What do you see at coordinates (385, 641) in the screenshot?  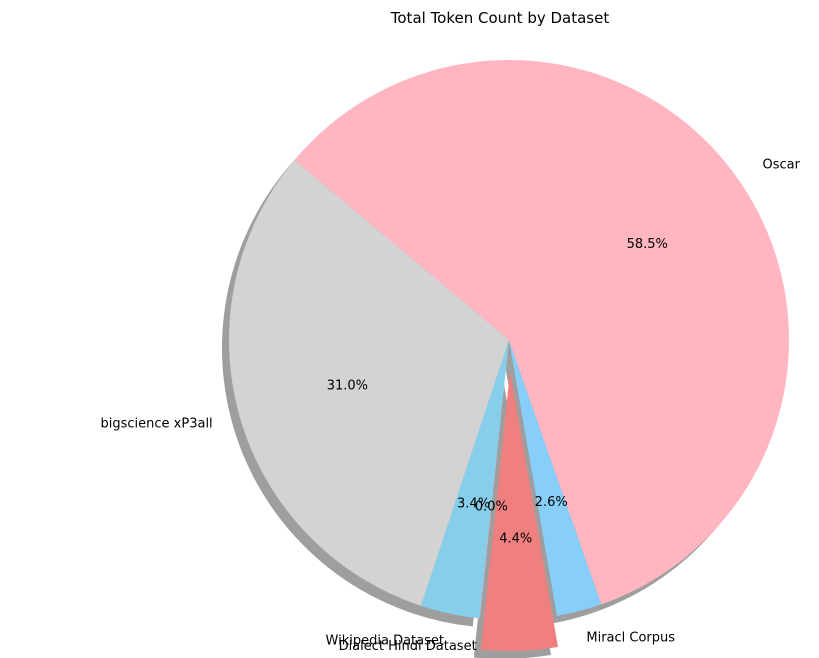 I see `slice-label-wikipedia-dataset: Wikipedia Dataset` at bounding box center [385, 641].